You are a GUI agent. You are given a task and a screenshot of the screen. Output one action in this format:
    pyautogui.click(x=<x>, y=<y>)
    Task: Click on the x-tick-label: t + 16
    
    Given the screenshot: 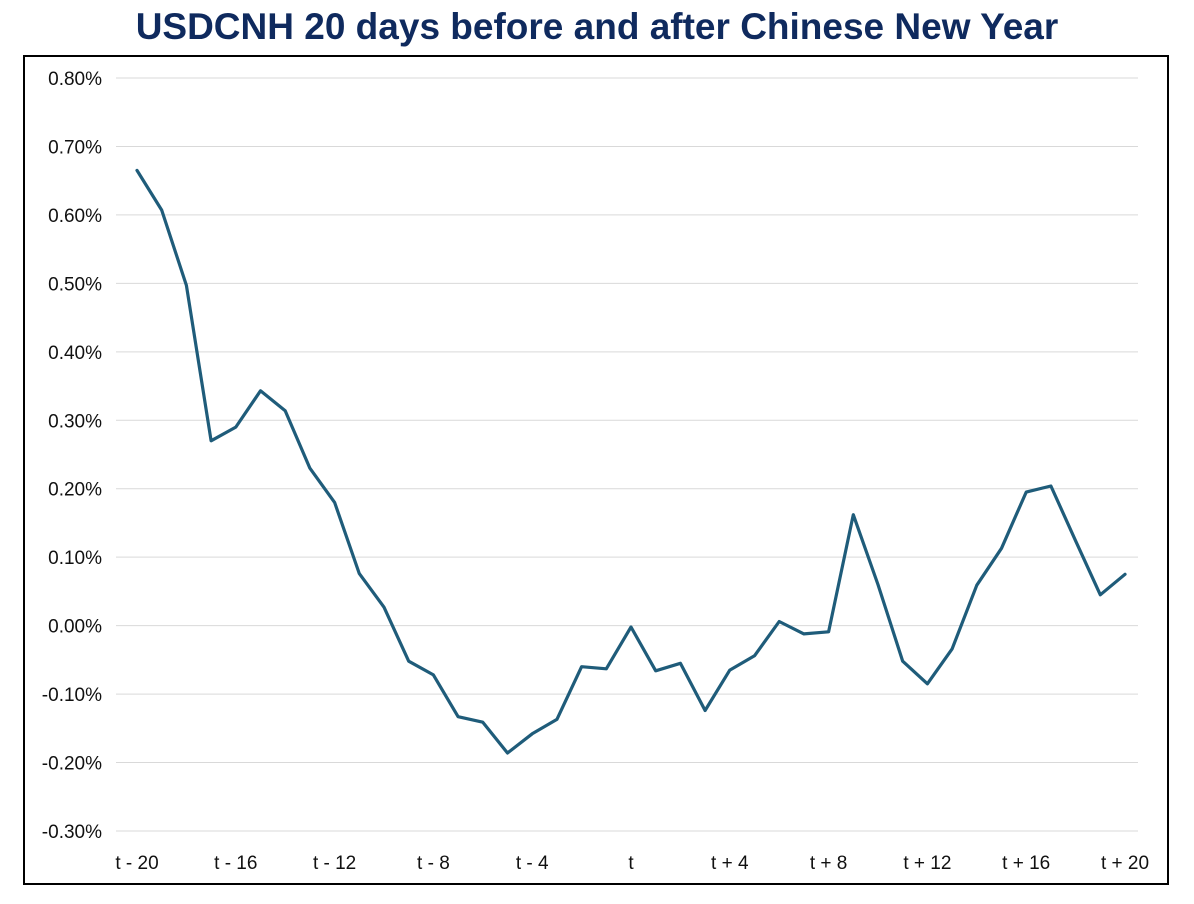 What is the action you would take?
    pyautogui.click(x=1026, y=863)
    